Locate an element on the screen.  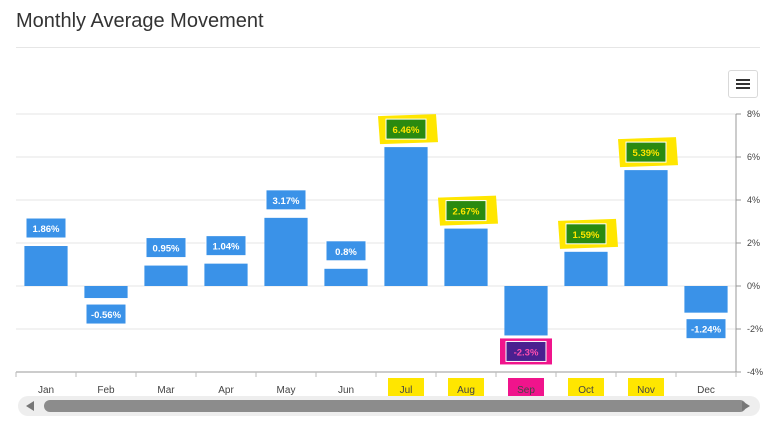
title-divider is located at coordinates (388, 47).